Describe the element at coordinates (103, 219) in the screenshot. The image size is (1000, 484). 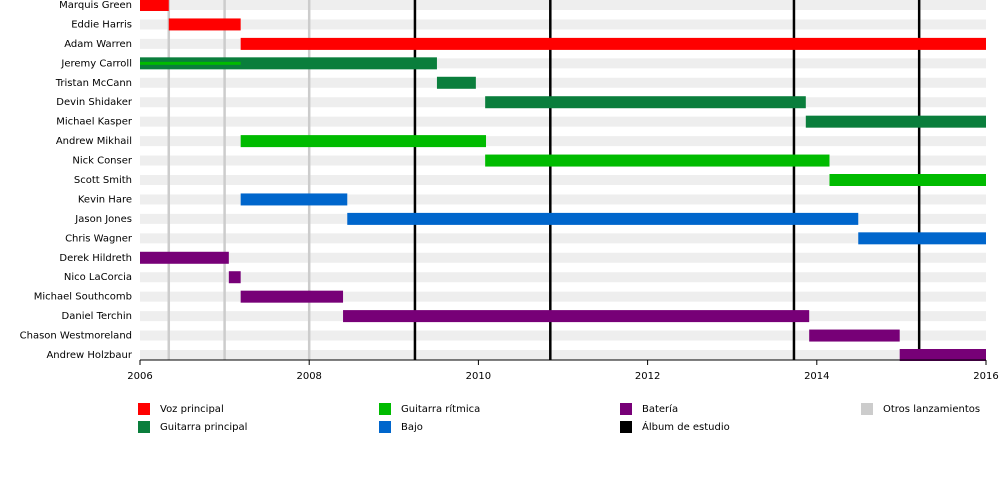
I see `member-label: Jason Jones` at that location.